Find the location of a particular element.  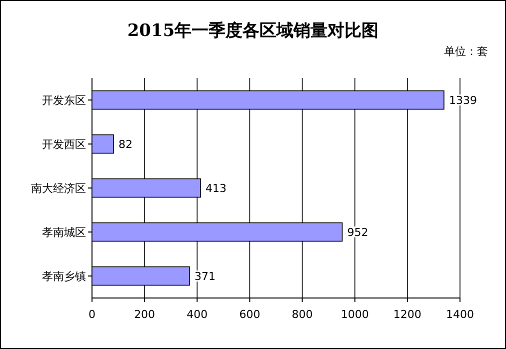

y-tick-label: 孝南乡镇 is located at coordinates (64, 276).